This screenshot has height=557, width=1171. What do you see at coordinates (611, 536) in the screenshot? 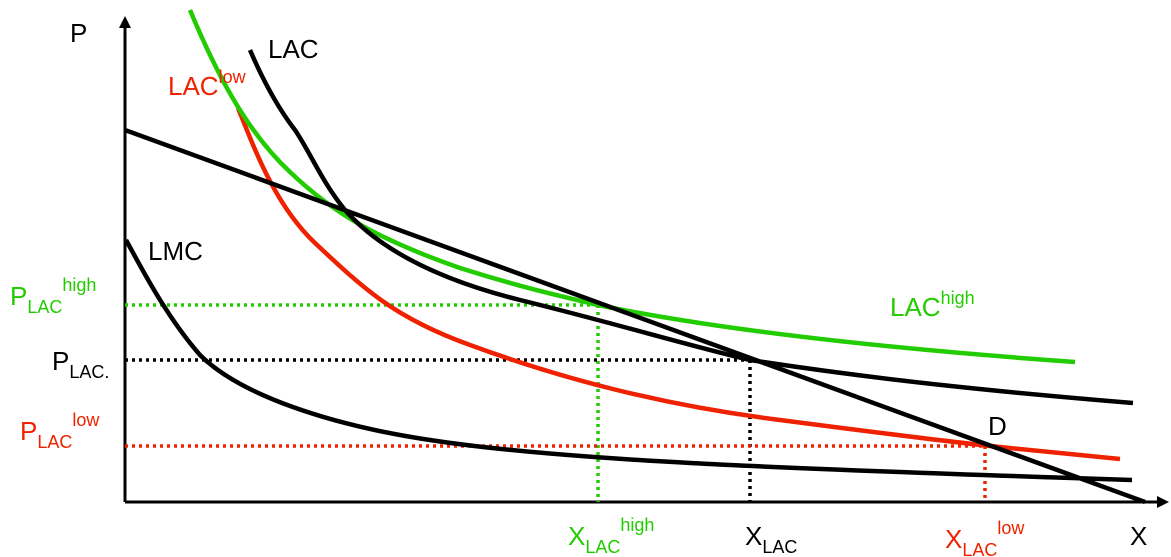
I see `x-lac-high-label: XLAChigh` at bounding box center [611, 536].